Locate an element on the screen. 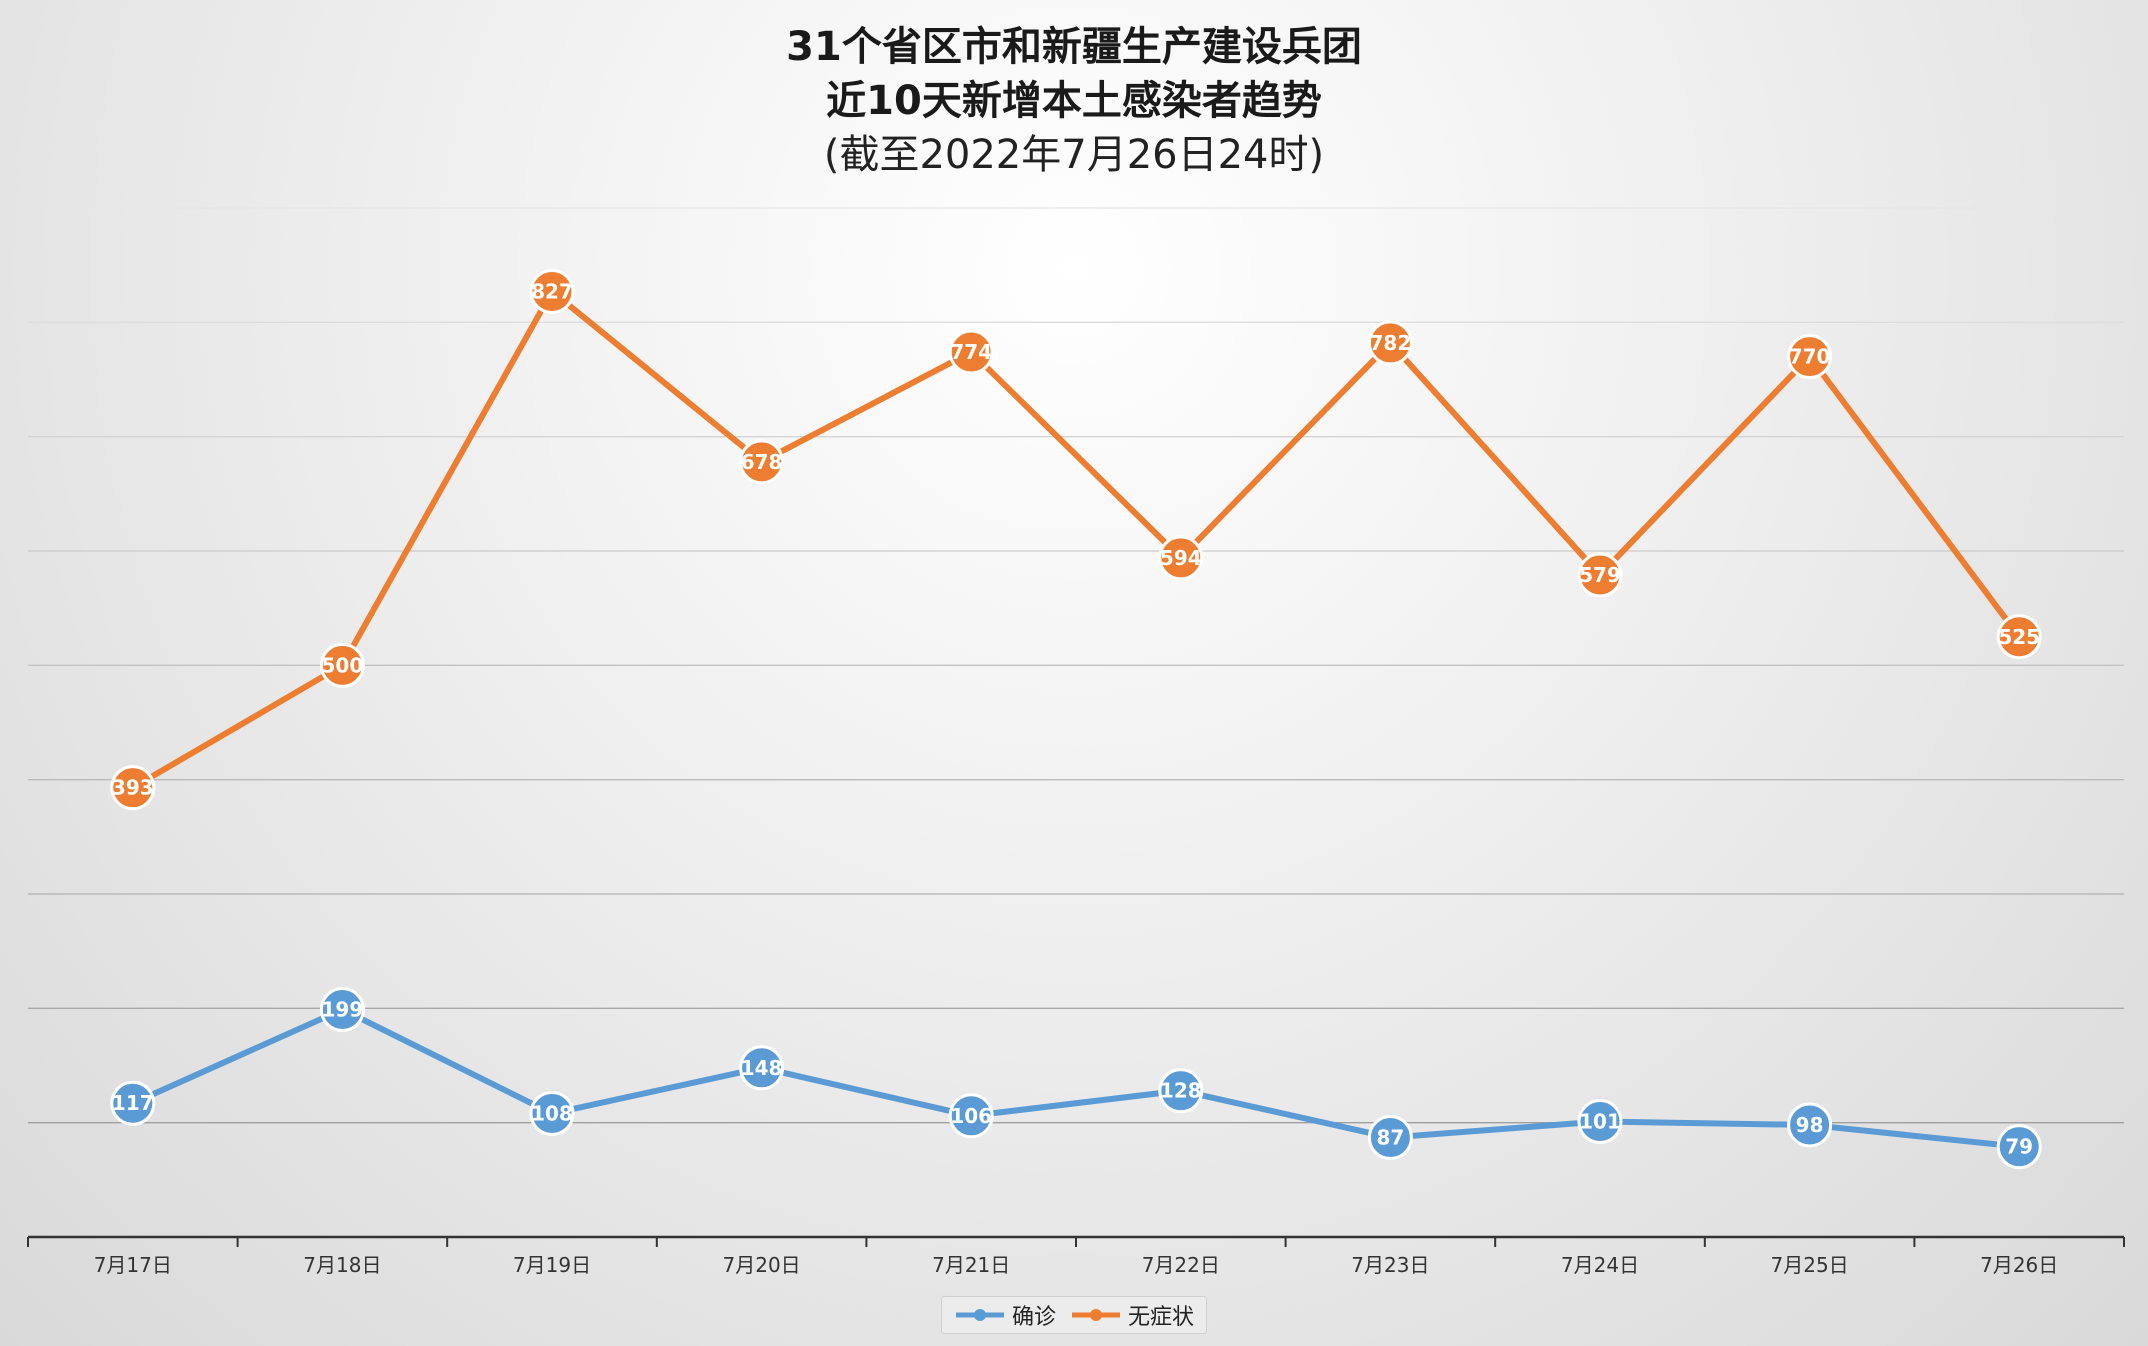 The image size is (2148, 1346). x-tick-label: 7月19日 is located at coordinates (552, 1265).